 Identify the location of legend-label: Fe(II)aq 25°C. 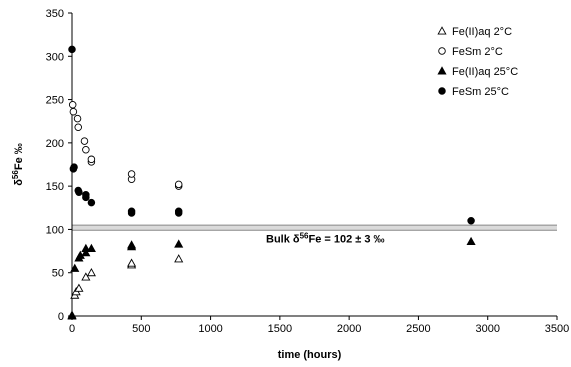
(485, 72).